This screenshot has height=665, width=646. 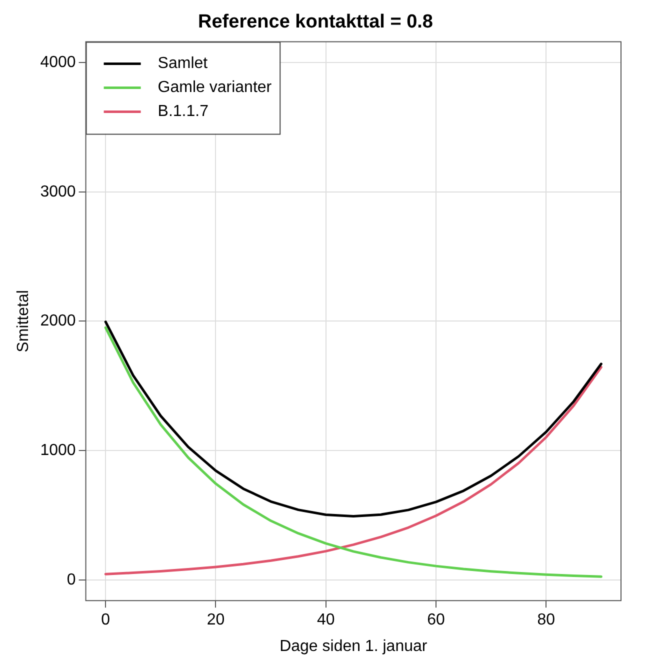 I want to click on y-tick-label: 4000, so click(x=58, y=62).